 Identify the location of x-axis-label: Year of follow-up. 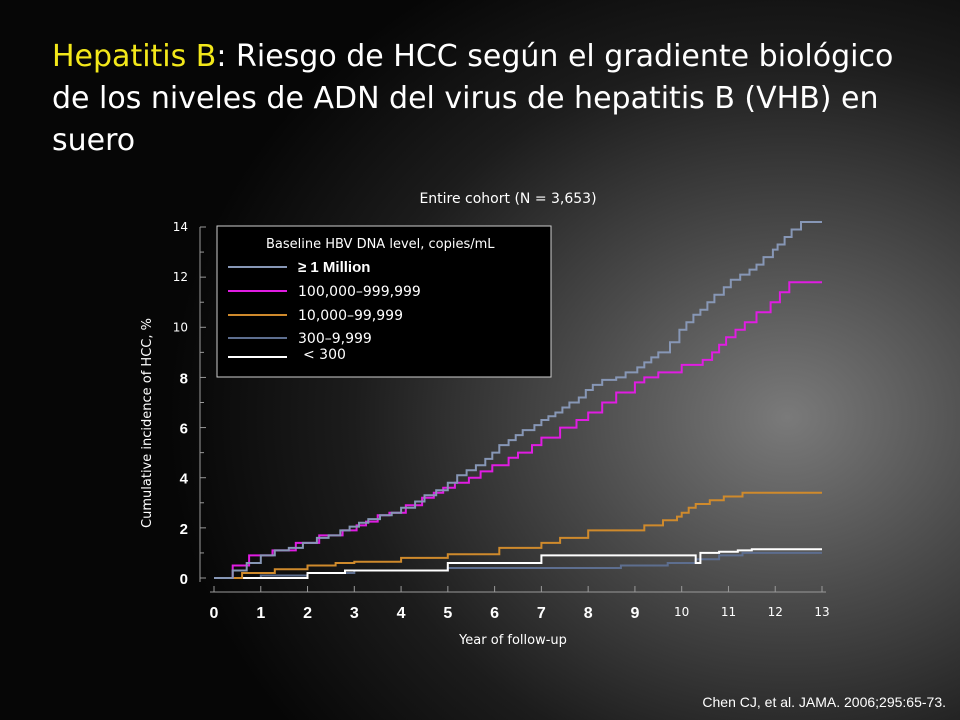
(512, 640).